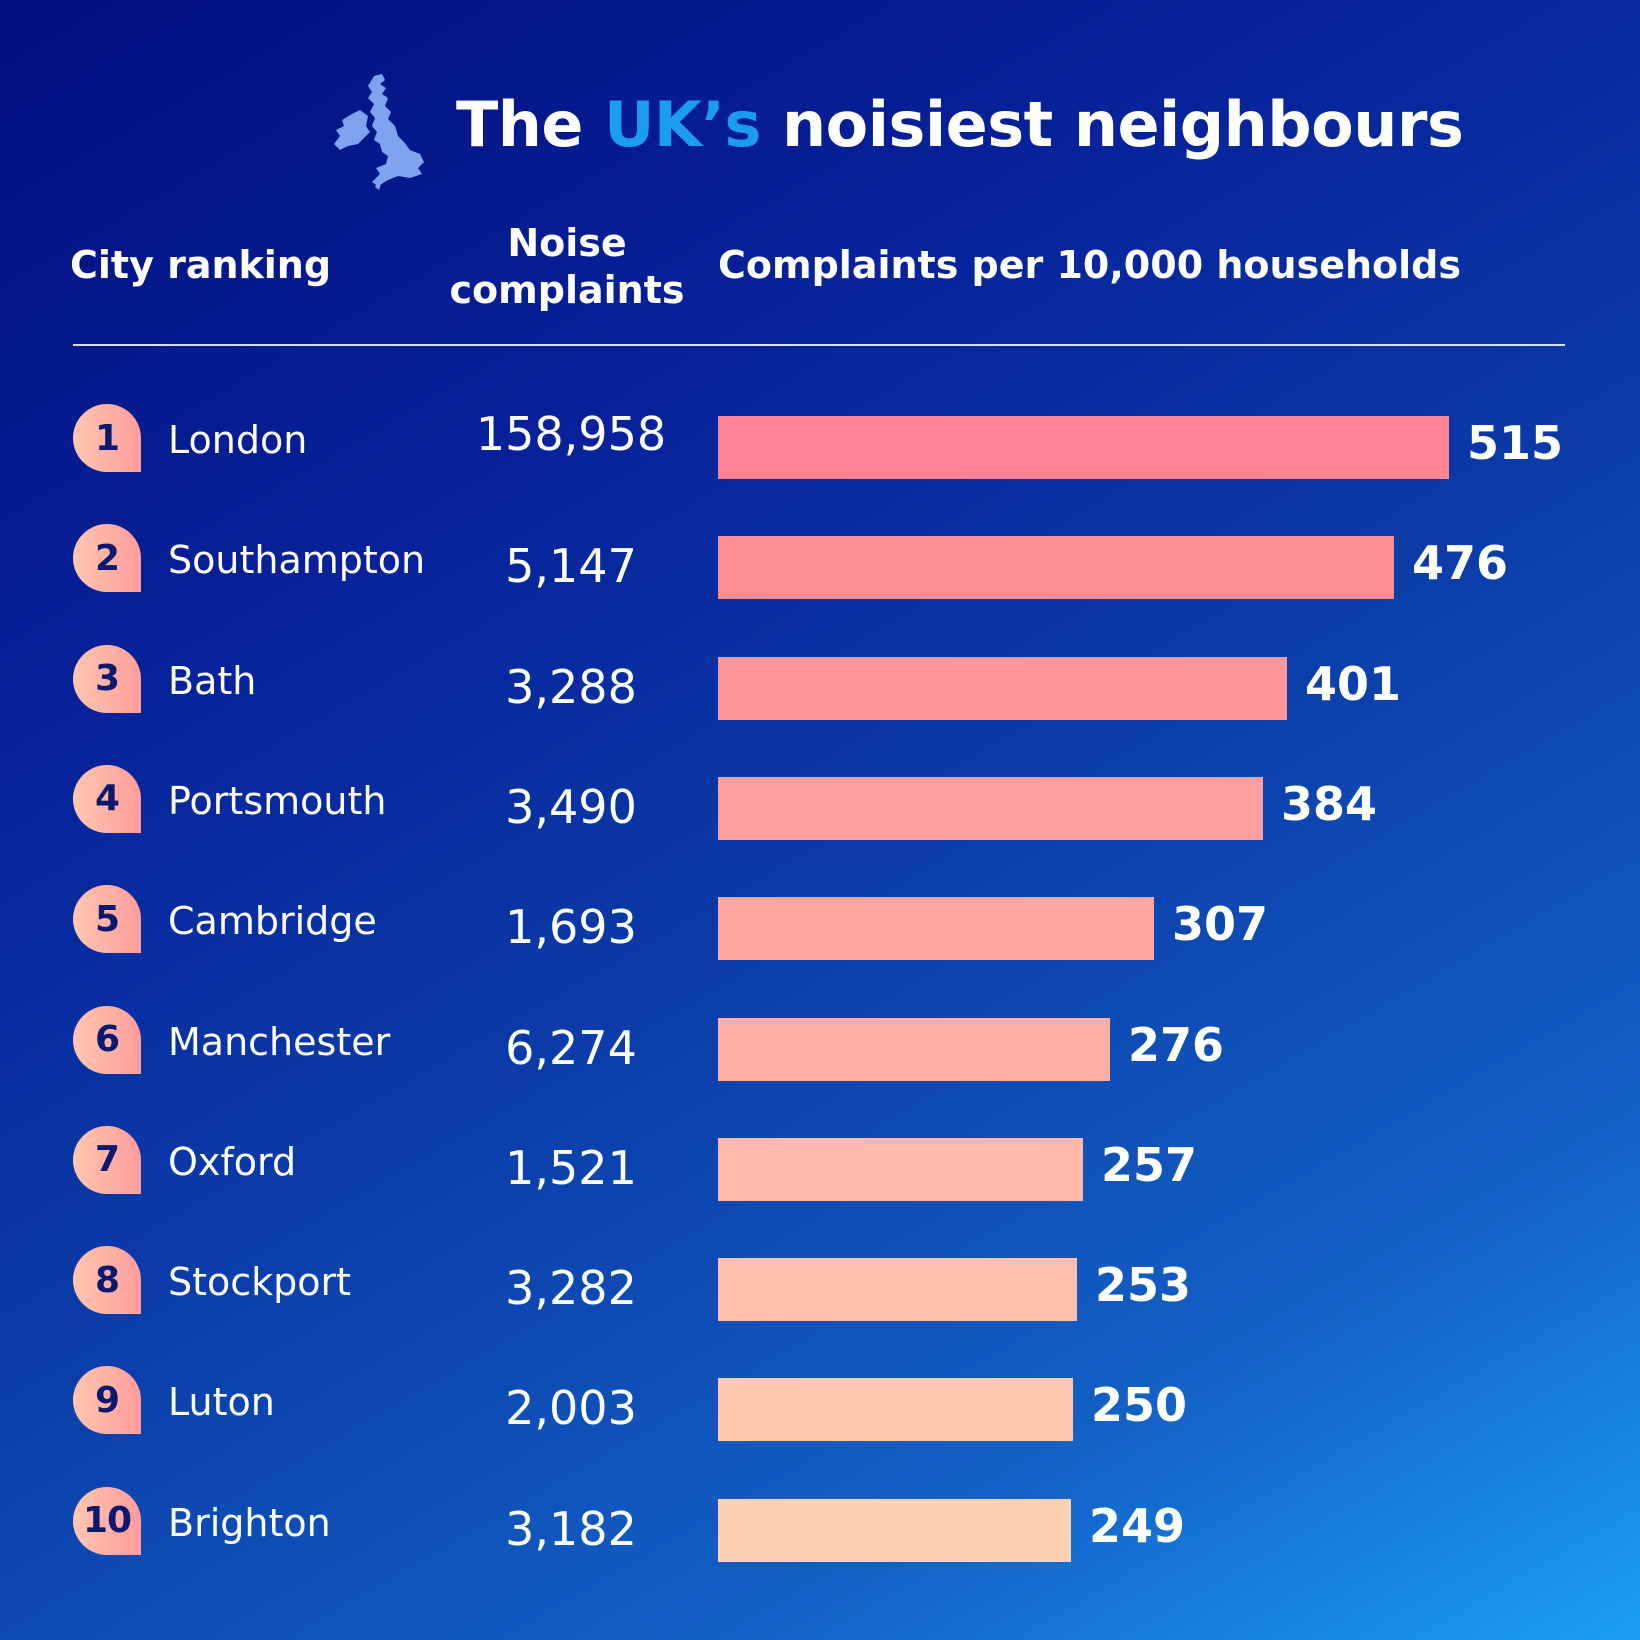 The height and width of the screenshot is (1640, 1640). What do you see at coordinates (107, 919) in the screenshot?
I see `rank-badge: 5` at bounding box center [107, 919].